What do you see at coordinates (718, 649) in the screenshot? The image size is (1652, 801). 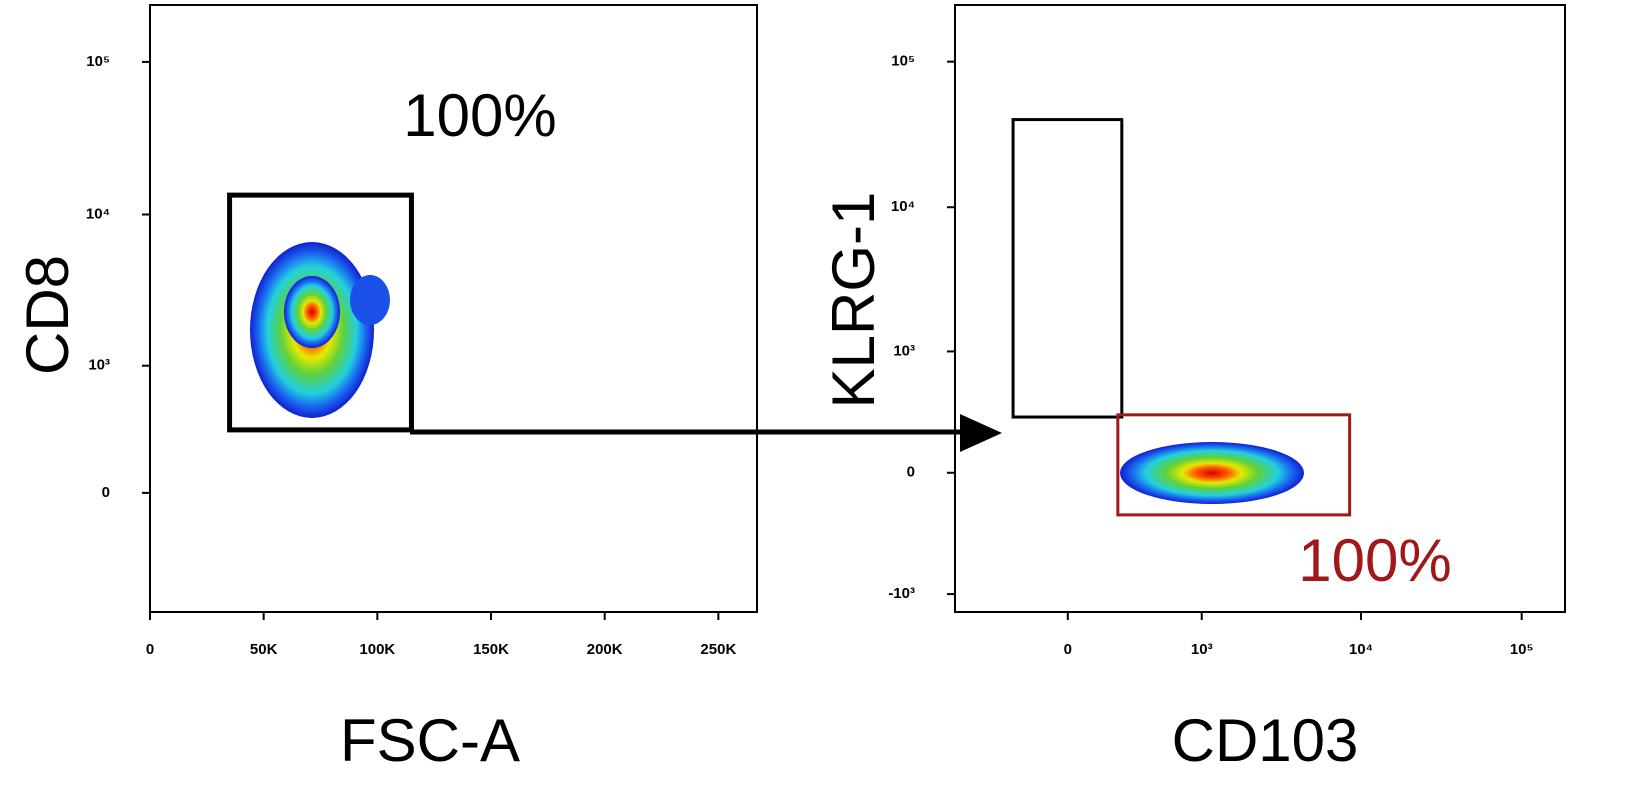 I see `x-tick-label: 250K` at bounding box center [718, 649].